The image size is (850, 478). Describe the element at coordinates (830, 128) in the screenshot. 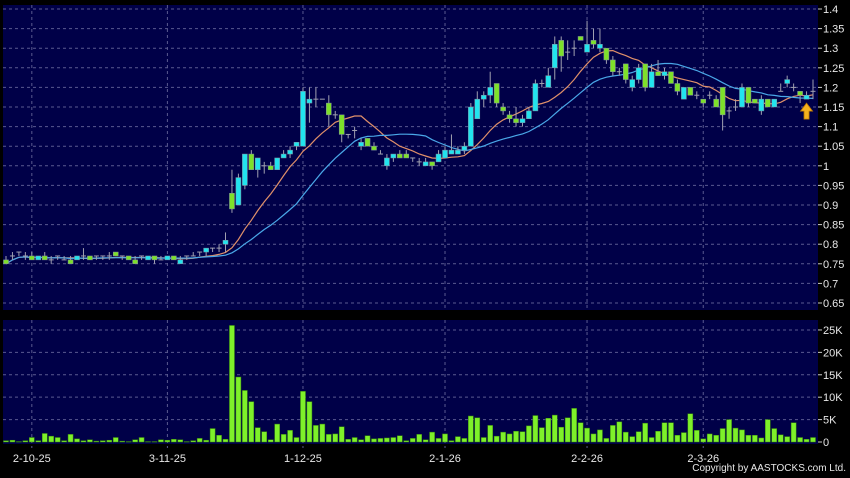

I see `price-tick-label: 1.1` at that location.